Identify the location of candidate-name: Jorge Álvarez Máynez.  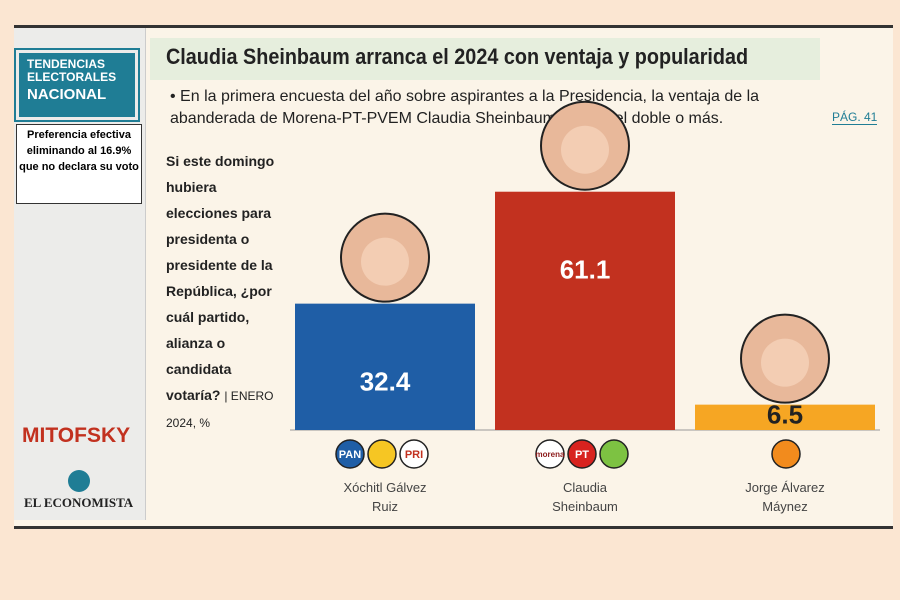
(785, 497).